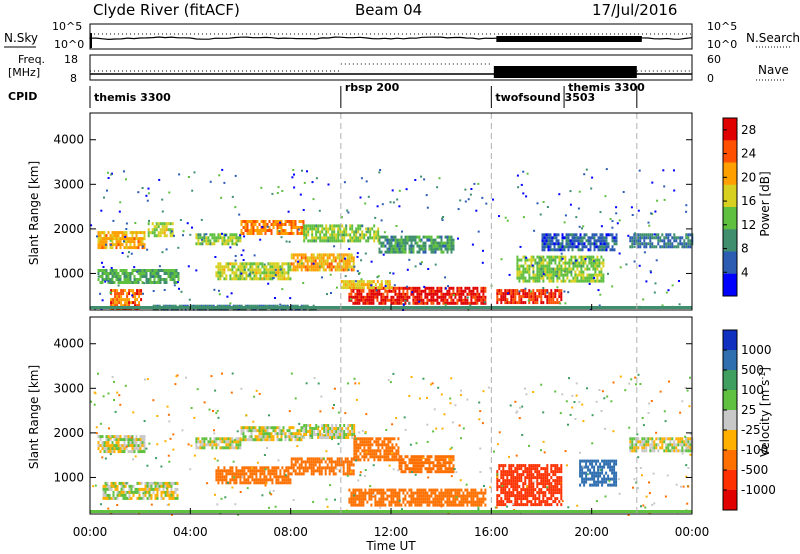 The image size is (800, 554). I want to click on colorbar-tick-label: 16, so click(748, 201).